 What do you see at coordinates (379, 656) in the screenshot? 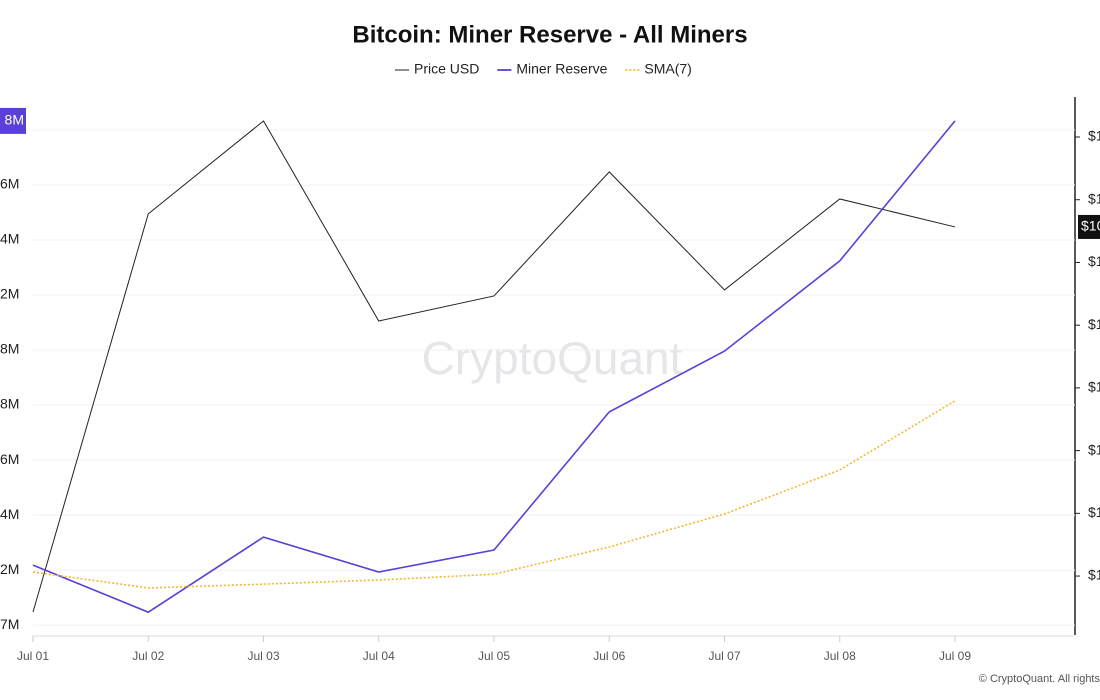
I see `x-tick-label: Jul 04` at bounding box center [379, 656].